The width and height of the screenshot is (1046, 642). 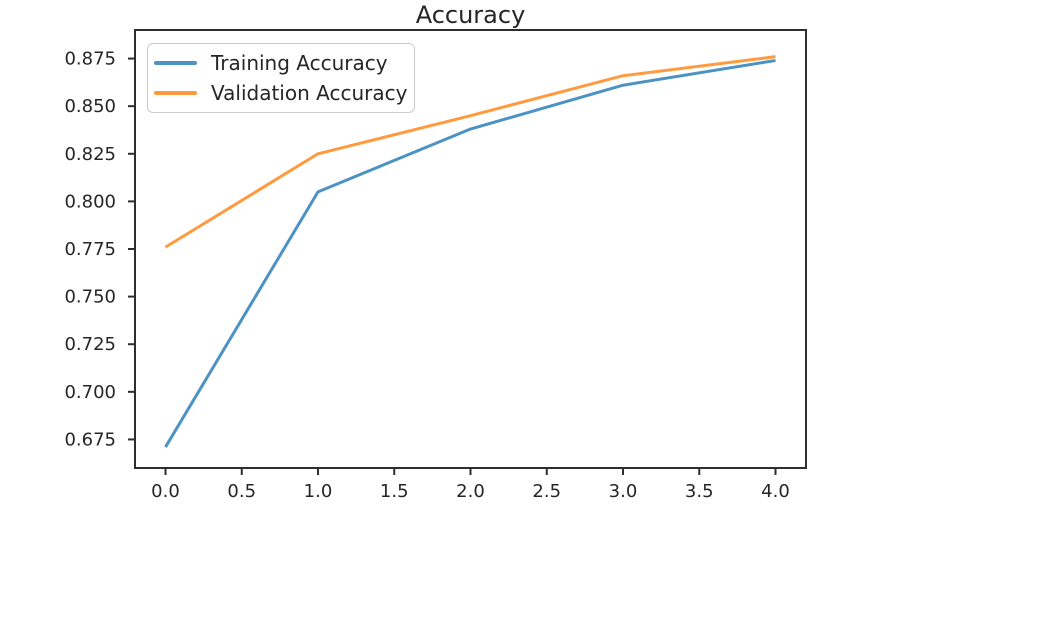 I want to click on legend-item-training-accuracy: Training Accuracy, so click(x=280, y=63).